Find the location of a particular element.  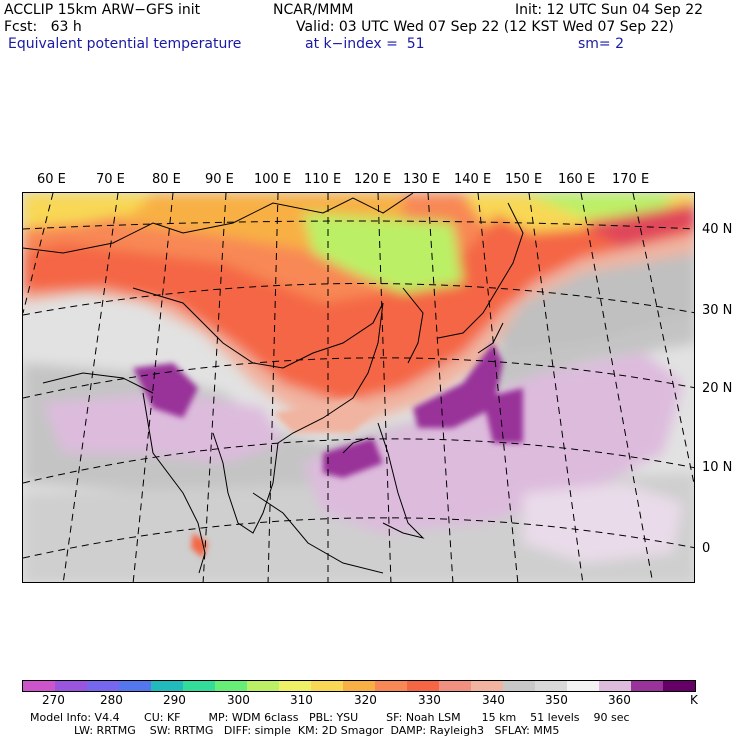

colorbar-tick: 340 is located at coordinates (493, 700).